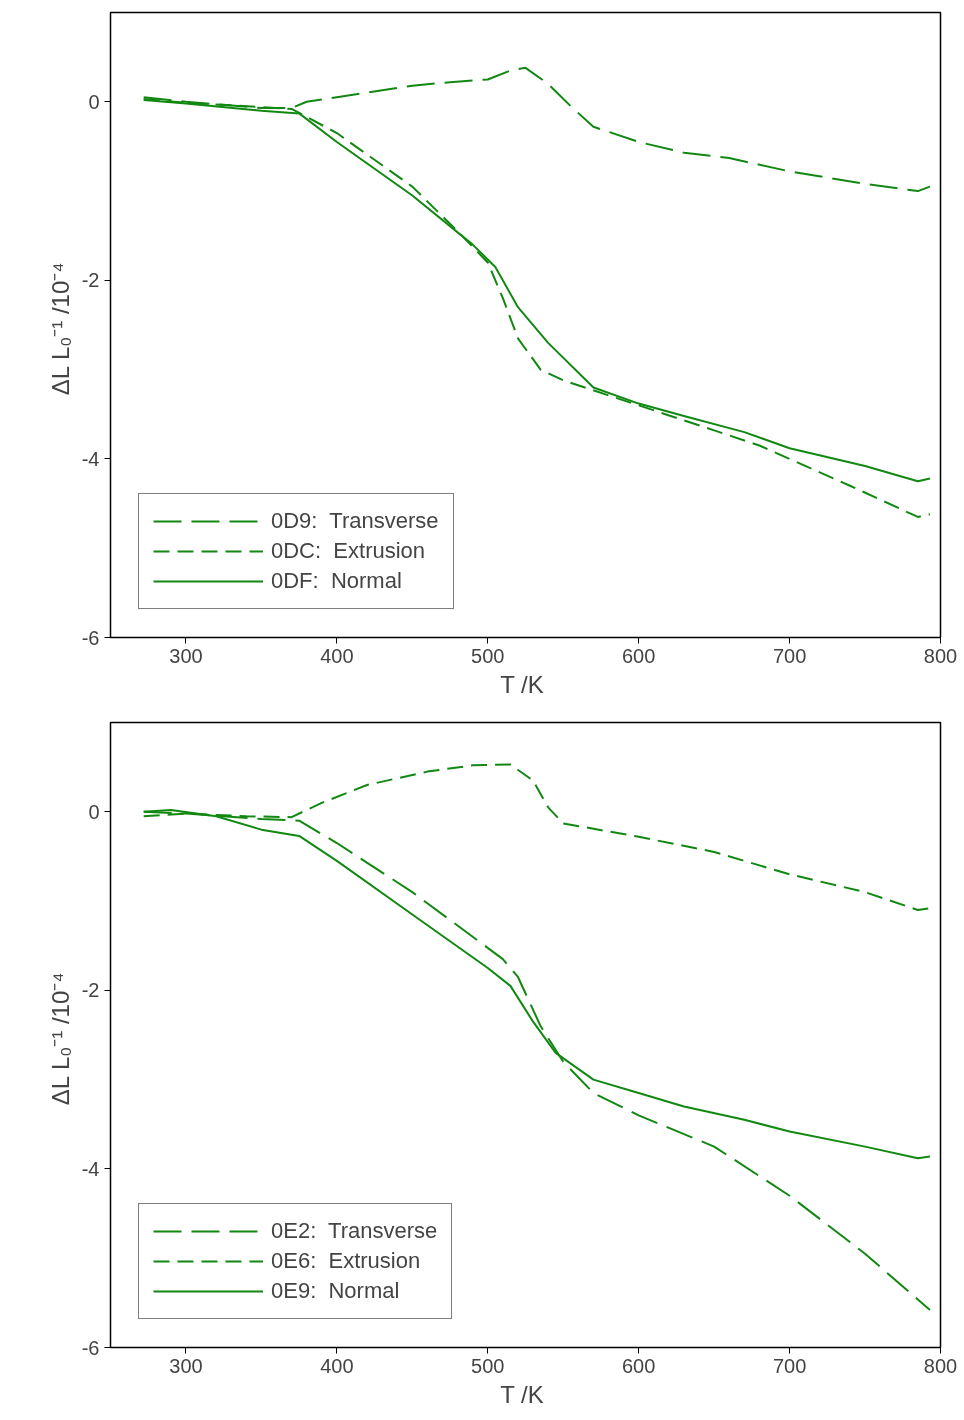 This screenshot has width=964, height=1420. I want to click on legend-label: 0D9: Transverse, so click(355, 521).